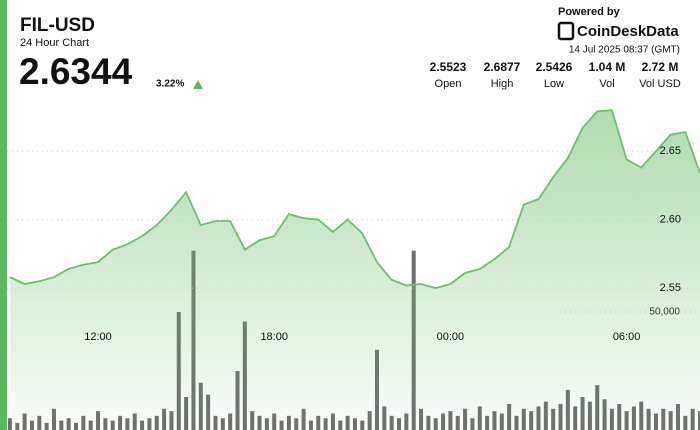 The image size is (700, 430). I want to click on brand: CoinDeskData, so click(628, 31).